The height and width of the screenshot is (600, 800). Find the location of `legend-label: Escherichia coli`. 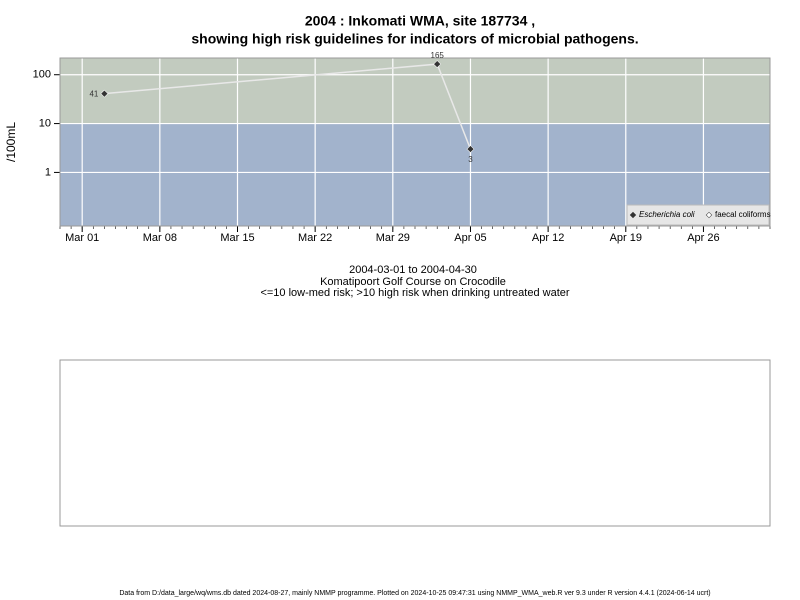

legend-label: Escherichia coli is located at coordinates (667, 214).